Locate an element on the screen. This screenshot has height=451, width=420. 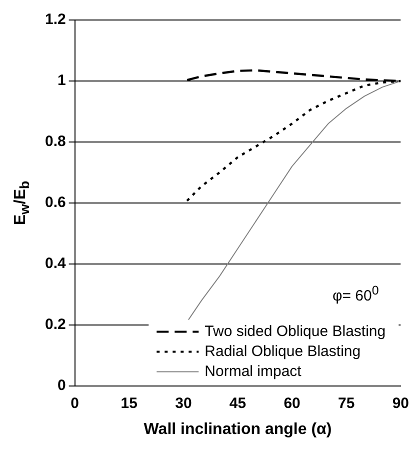
x-tick-label: 60 is located at coordinates (292, 403).